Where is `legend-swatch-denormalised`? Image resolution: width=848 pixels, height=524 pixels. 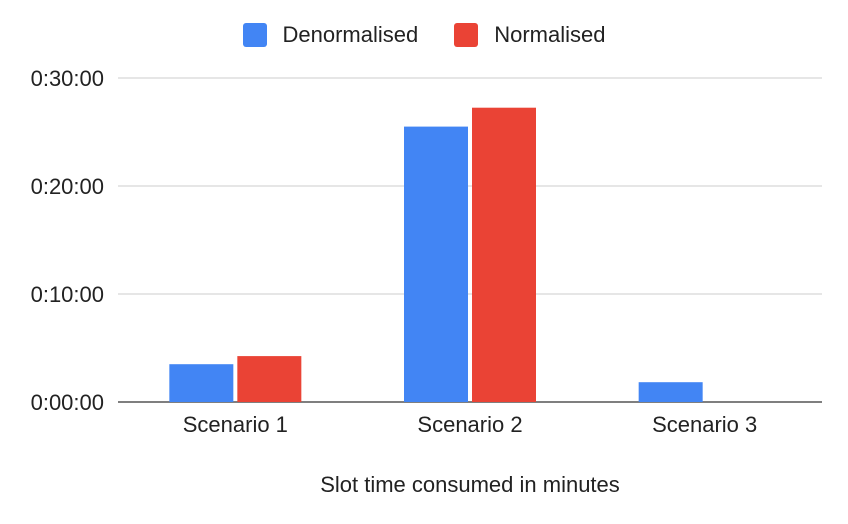 legend-swatch-denormalised is located at coordinates (254, 35).